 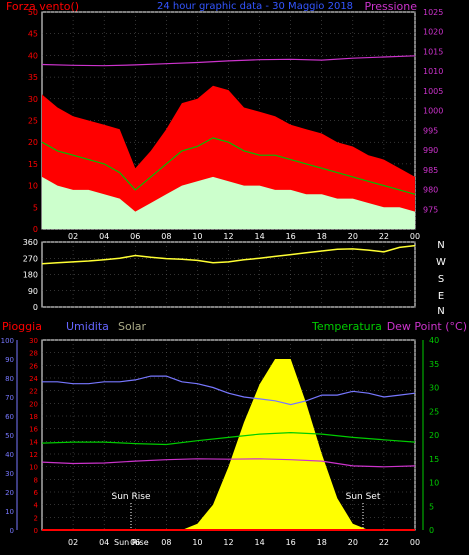 What do you see at coordinates (33, 379) in the screenshot?
I see `y-tick-label: 24` at bounding box center [33, 379].